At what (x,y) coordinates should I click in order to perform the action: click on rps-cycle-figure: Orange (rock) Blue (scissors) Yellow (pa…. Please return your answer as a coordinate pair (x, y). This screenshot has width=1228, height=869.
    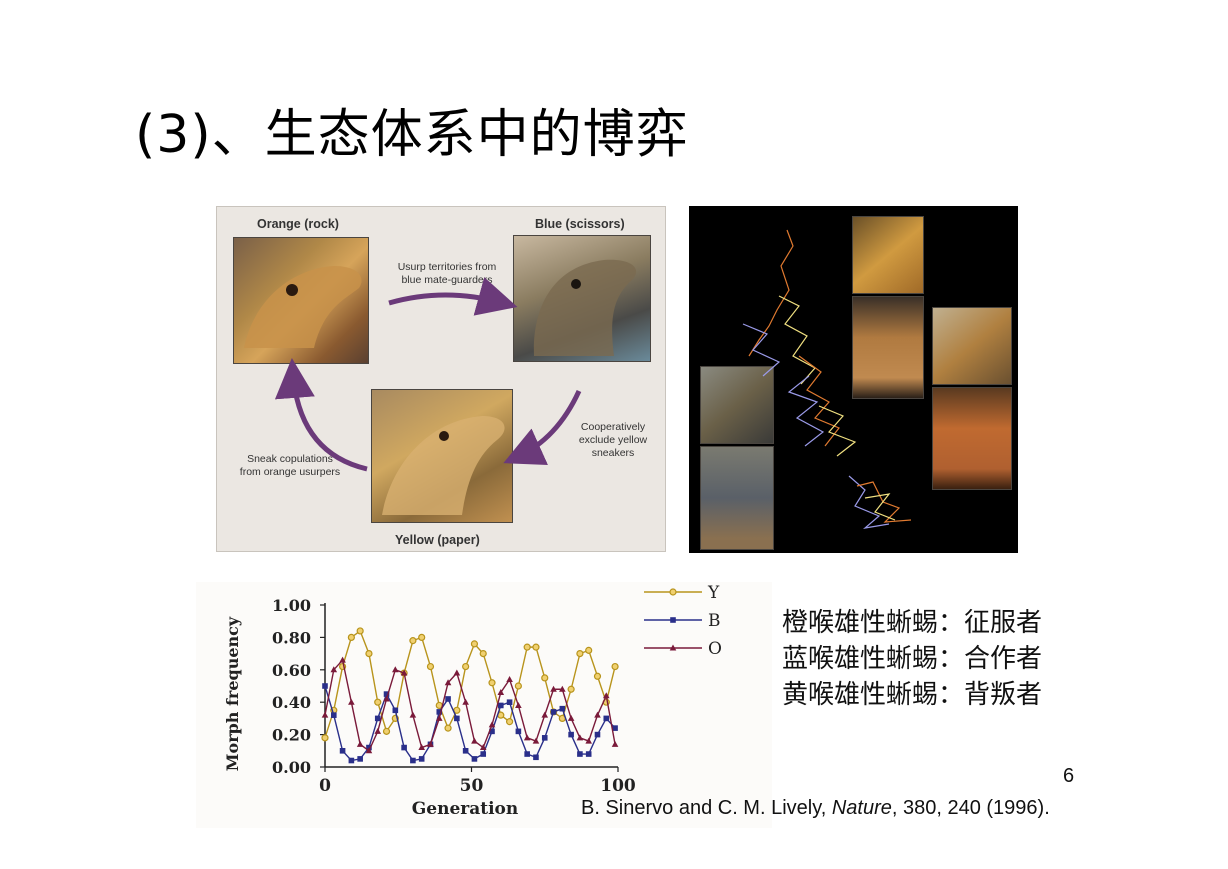
    Looking at the image, I should click on (441, 379).